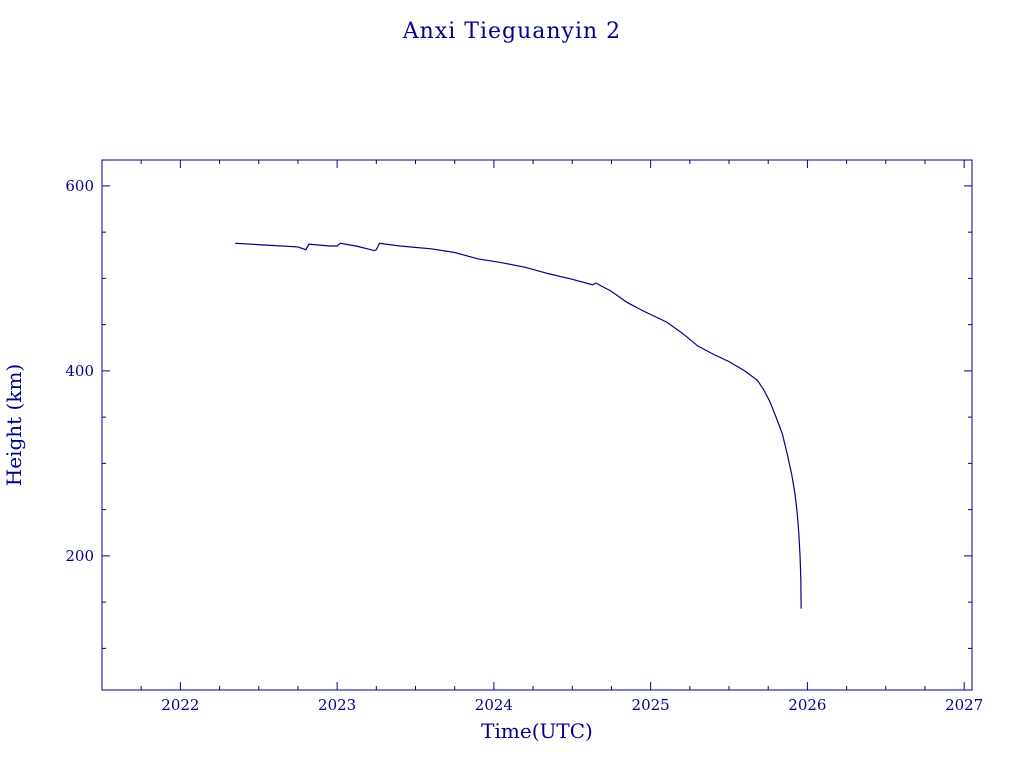 The image size is (1024, 768). Describe the element at coordinates (511, 31) in the screenshot. I see `chart-title: Anxi Tieguanyin 2` at that location.